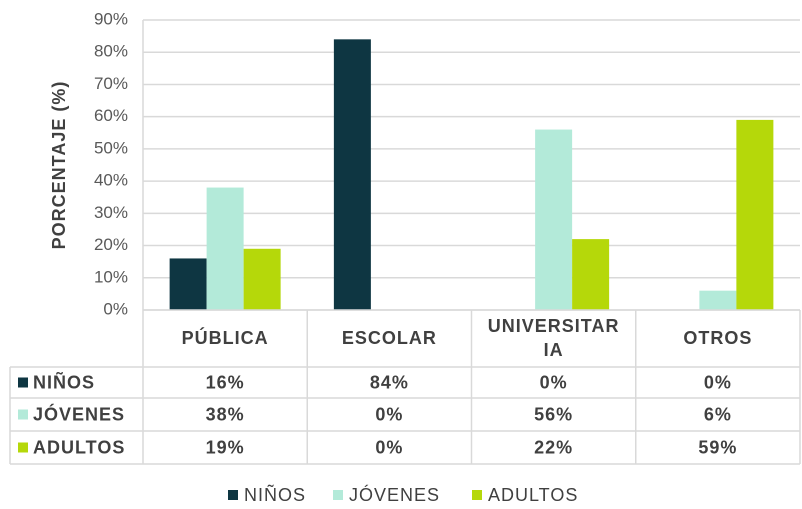  I want to click on x-tick-label-box: ESCOLAR, so click(389, 338).